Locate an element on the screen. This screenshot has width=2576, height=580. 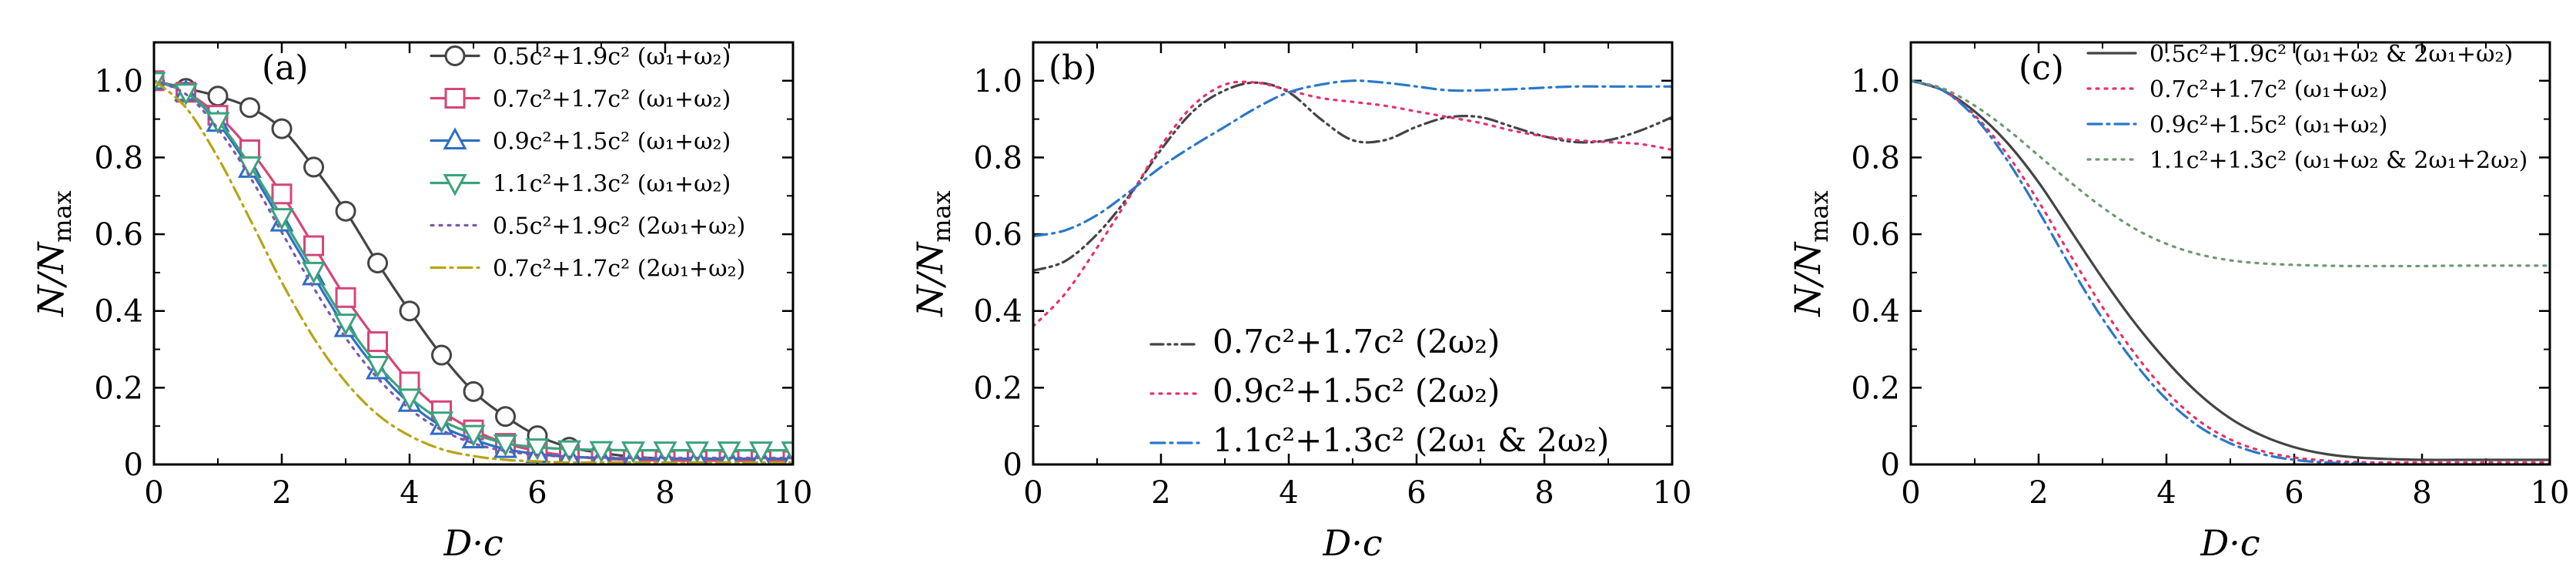
legend-label-5: 0.7c²+1.7c² (2ω₁+ω₂) is located at coordinates (619, 269).